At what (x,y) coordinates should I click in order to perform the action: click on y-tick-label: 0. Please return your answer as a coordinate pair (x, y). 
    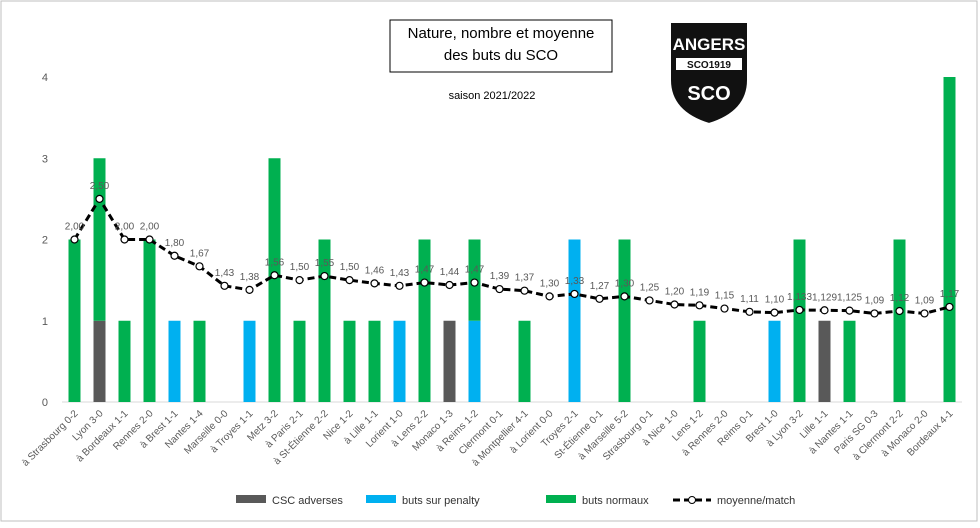
    Looking at the image, I should click on (45, 403).